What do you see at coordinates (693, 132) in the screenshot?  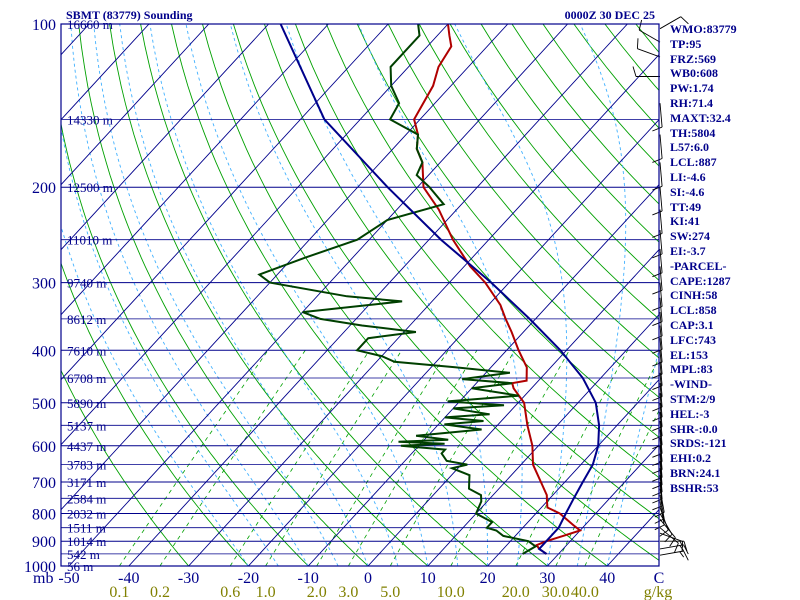 I see `stat-item: TH:5804` at bounding box center [693, 132].